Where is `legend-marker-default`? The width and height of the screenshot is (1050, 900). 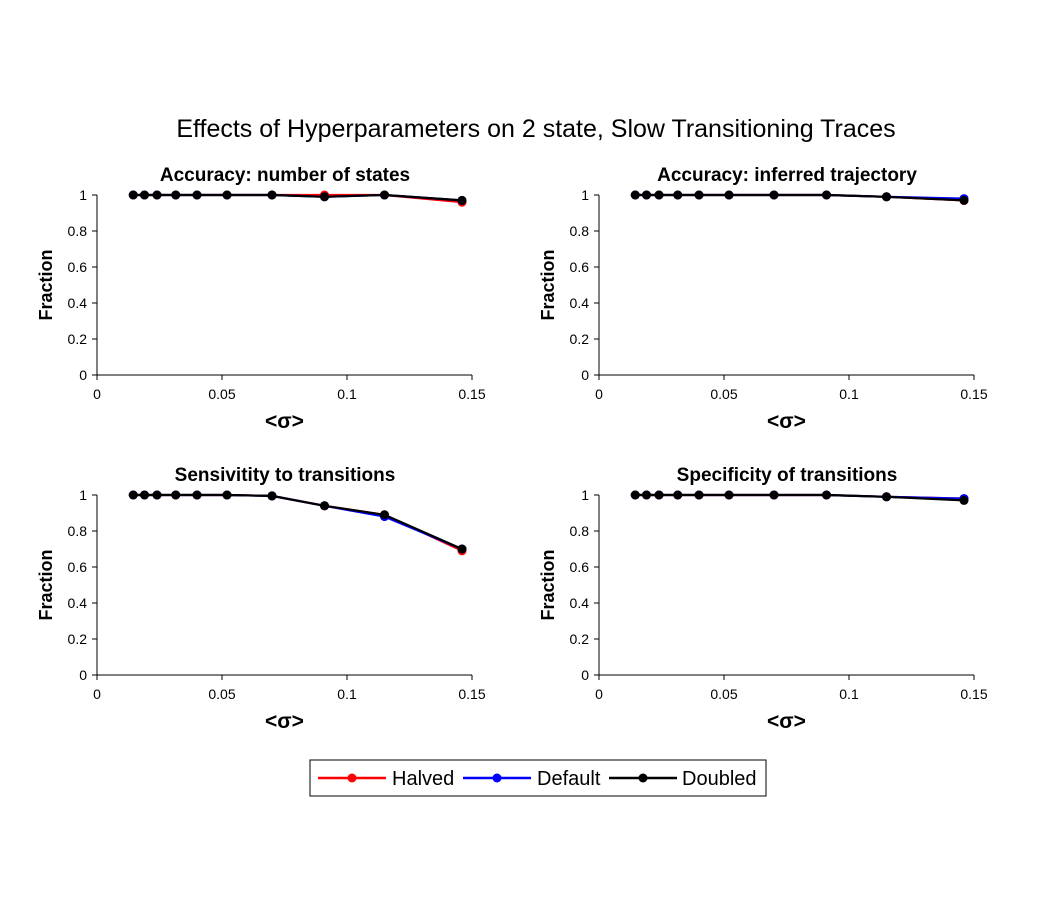
legend-marker-default is located at coordinates (497, 778).